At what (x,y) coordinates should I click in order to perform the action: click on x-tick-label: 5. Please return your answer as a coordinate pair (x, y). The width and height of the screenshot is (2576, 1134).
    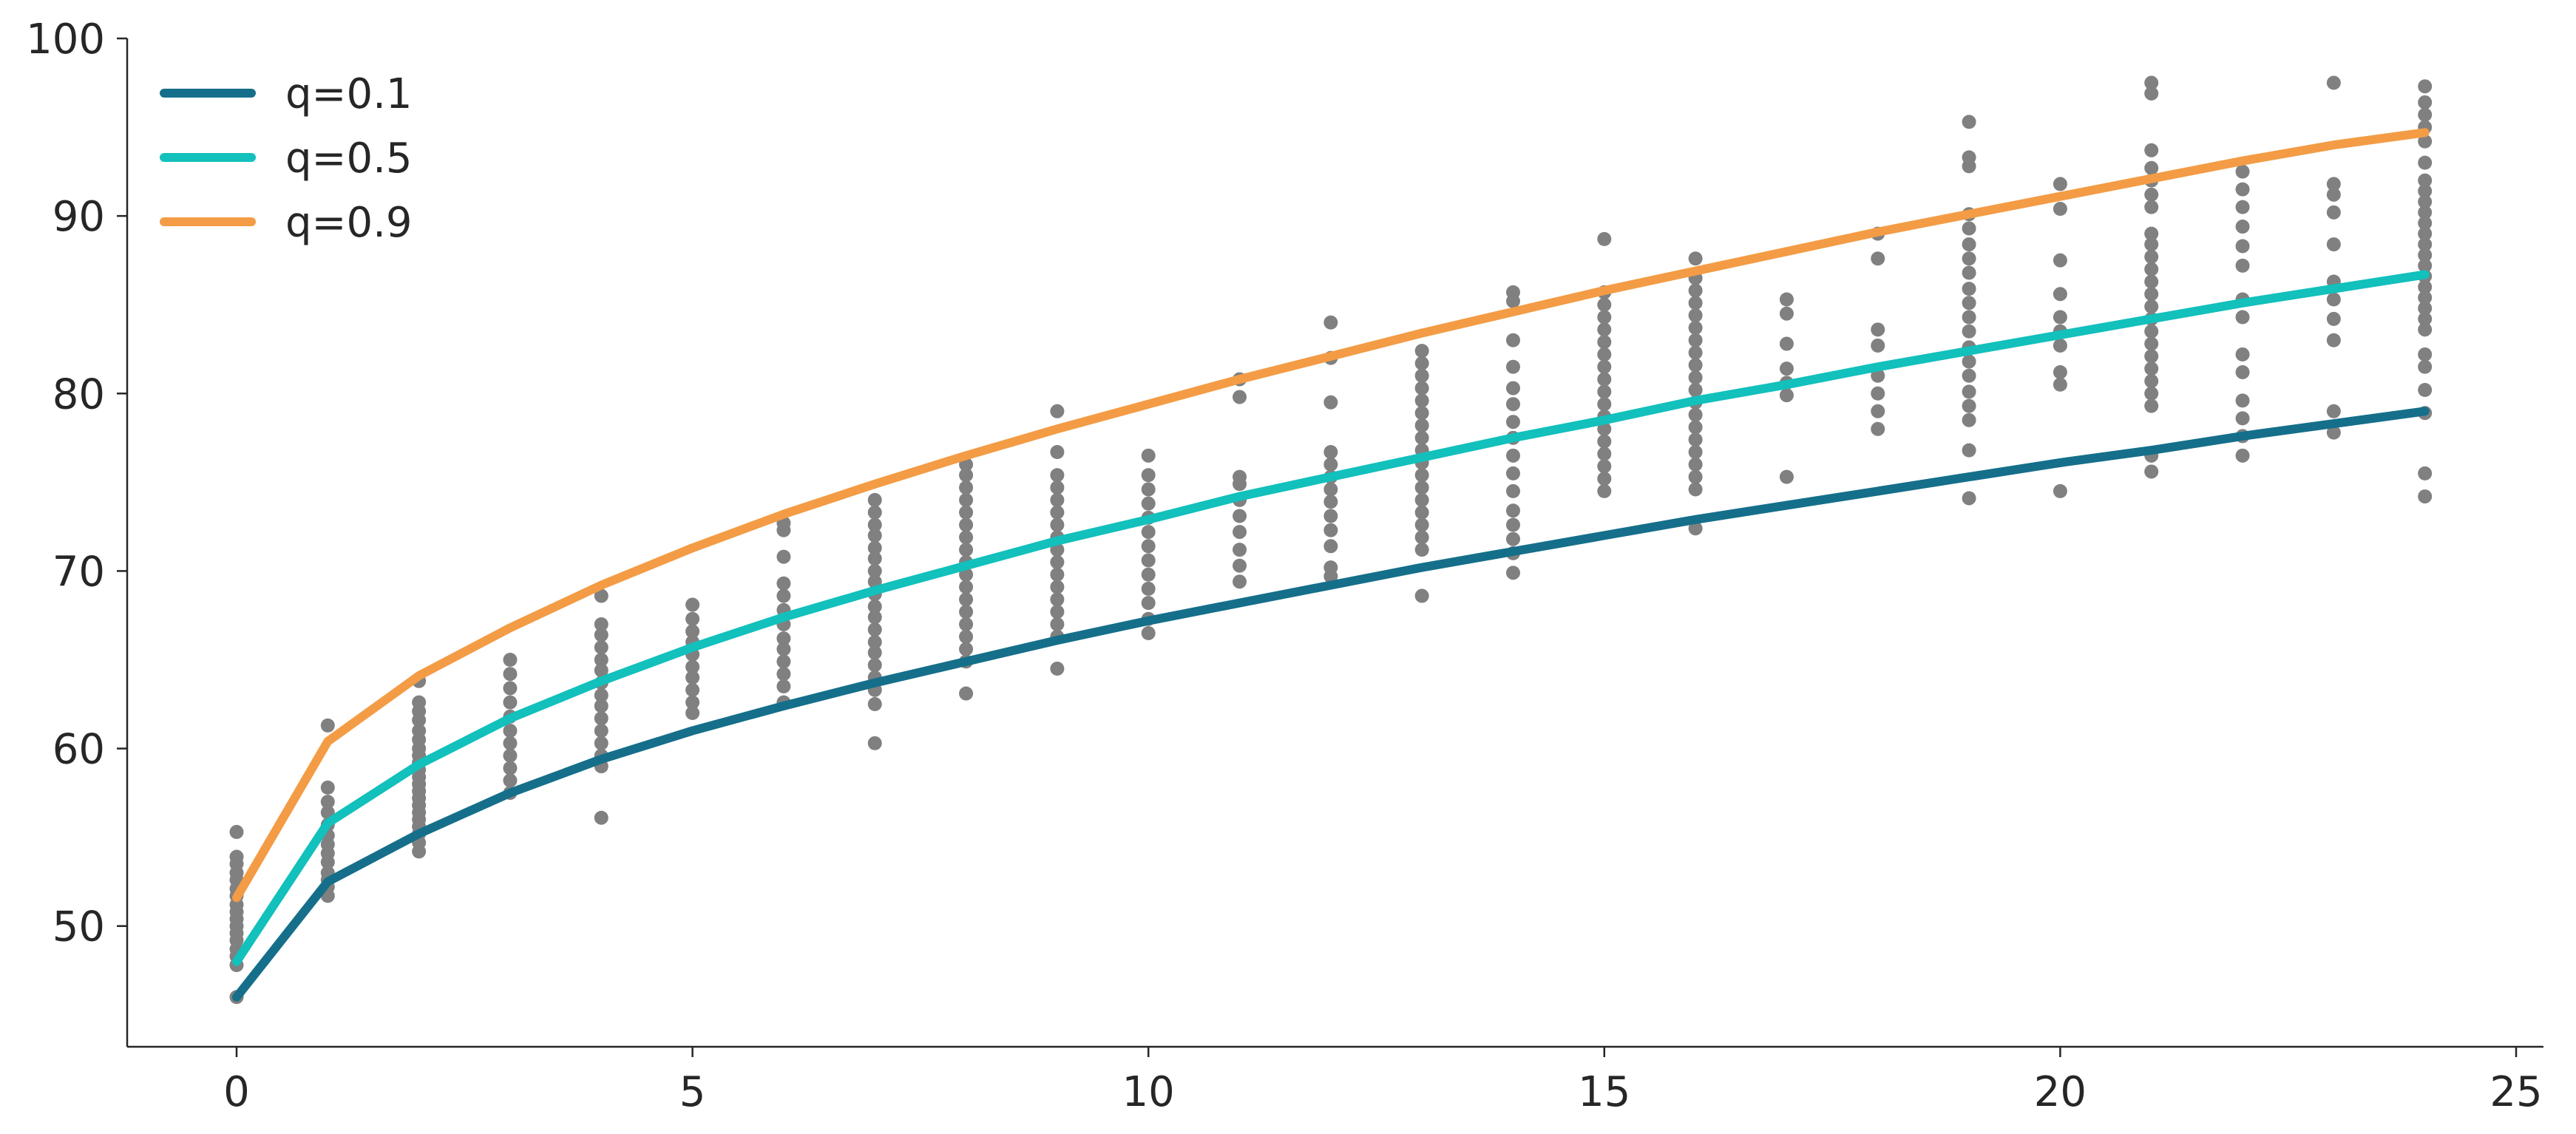
    Looking at the image, I should click on (692, 1092).